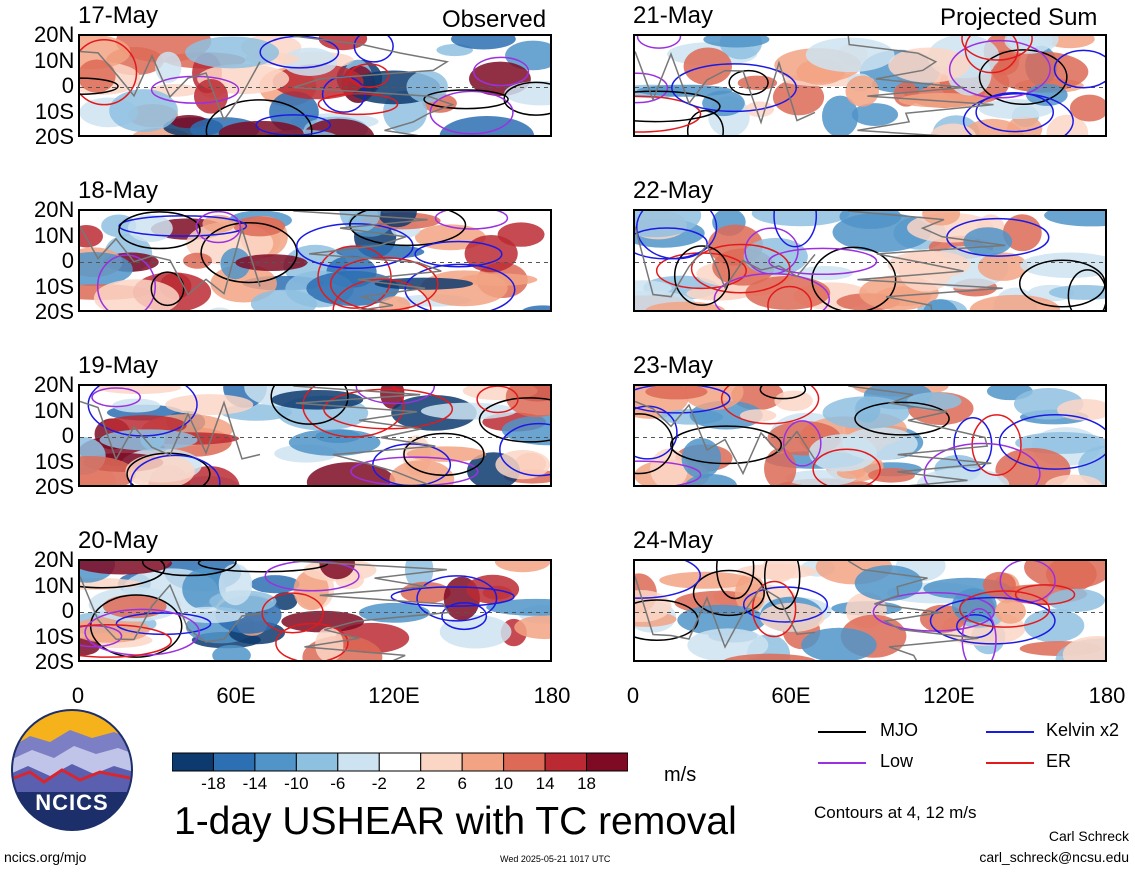 This screenshot has height=872, width=1135. Describe the element at coordinates (494, 19) in the screenshot. I see `observed-header: Observed` at that location.